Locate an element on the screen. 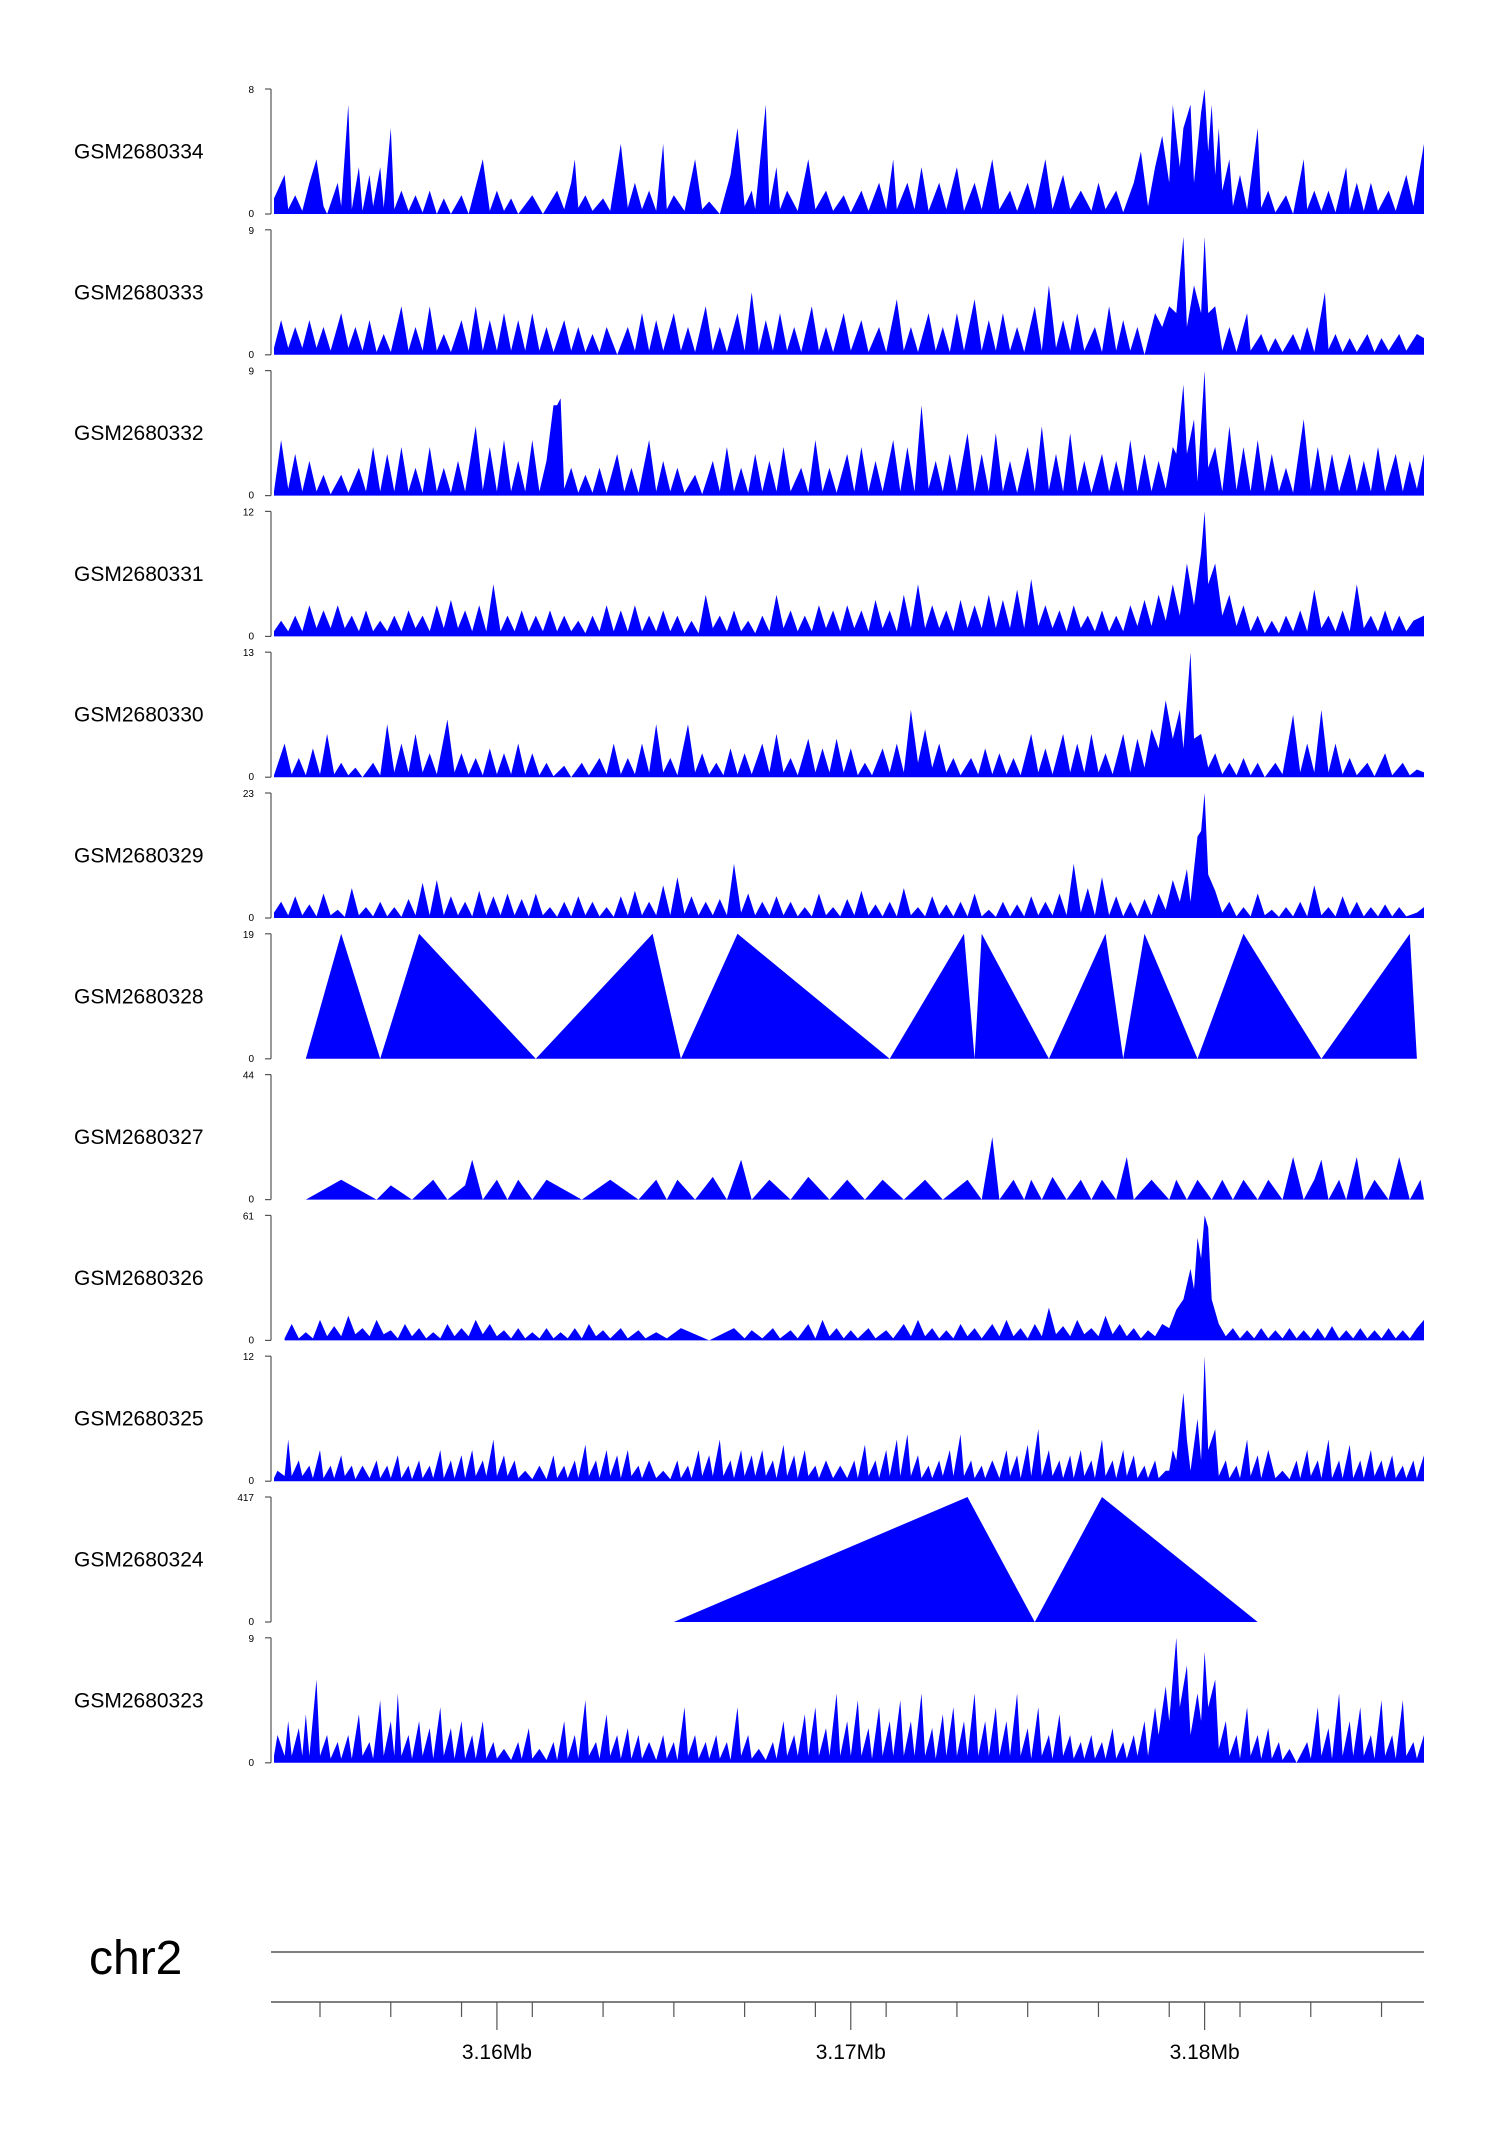  y-tick-label-max: 13 is located at coordinates (249, 653).